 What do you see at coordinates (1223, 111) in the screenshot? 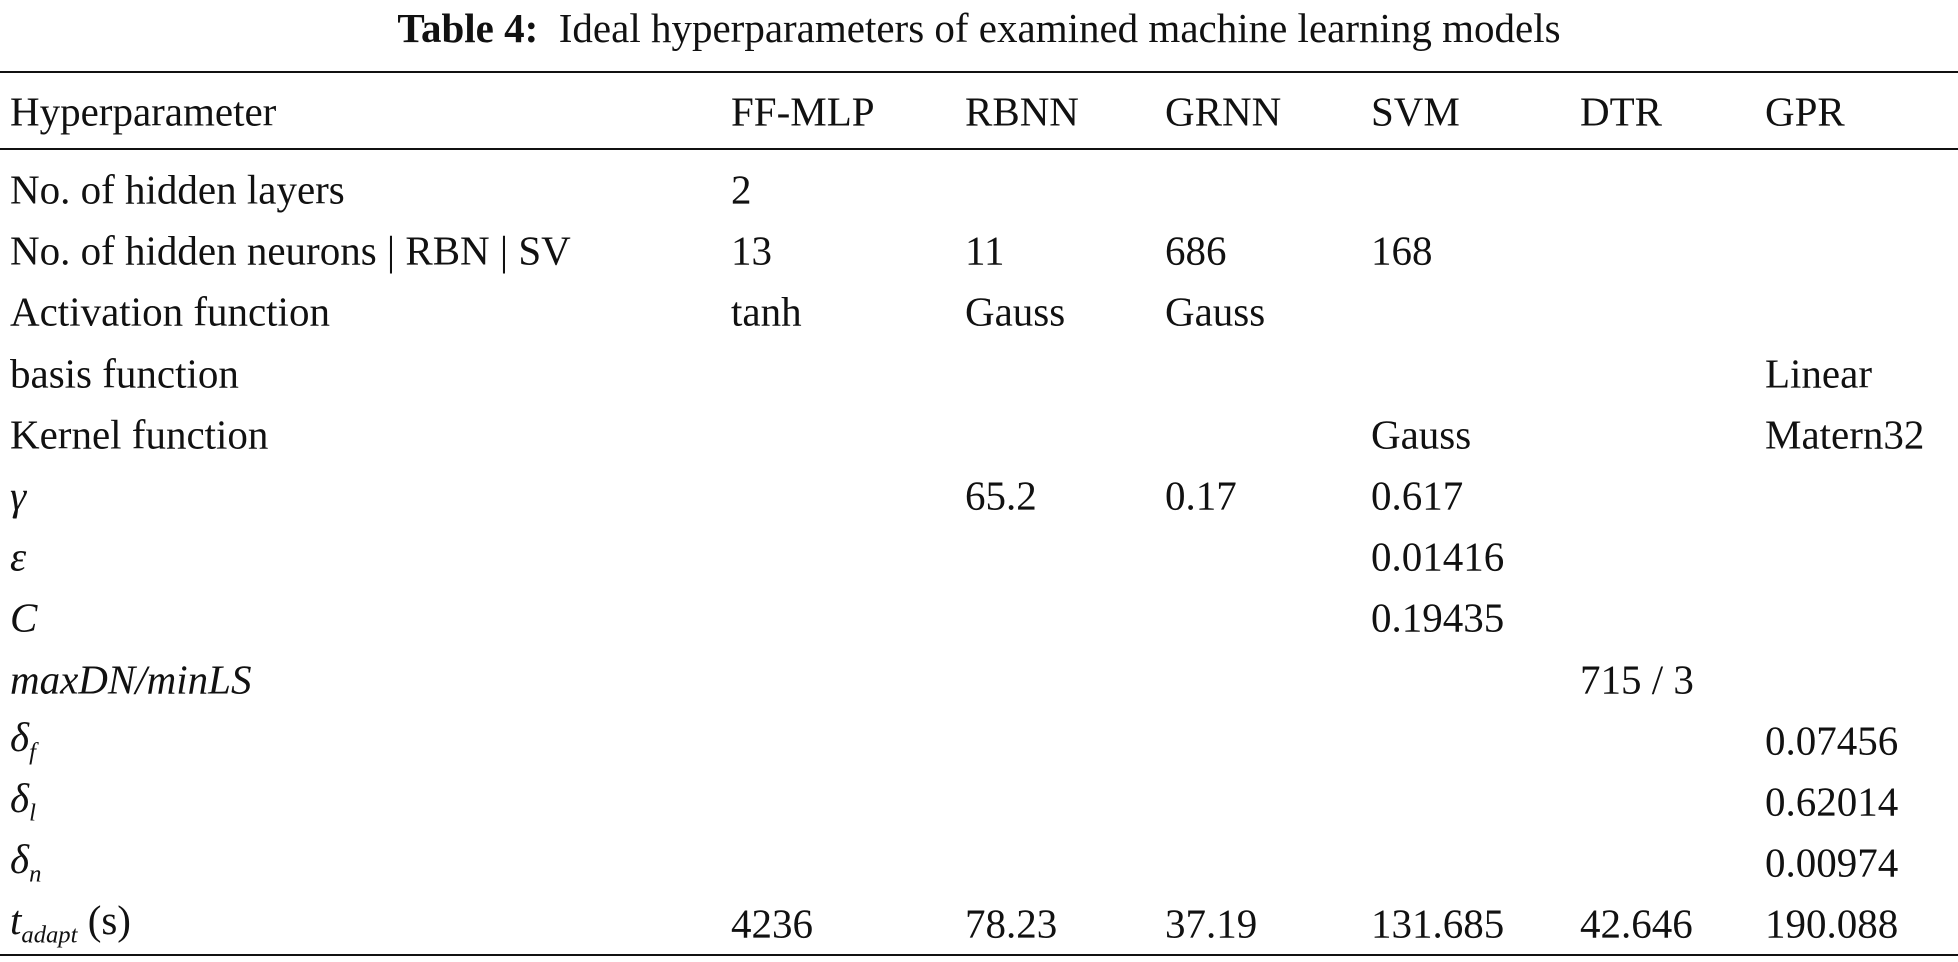
I see `header-cell: GRNN` at bounding box center [1223, 111].